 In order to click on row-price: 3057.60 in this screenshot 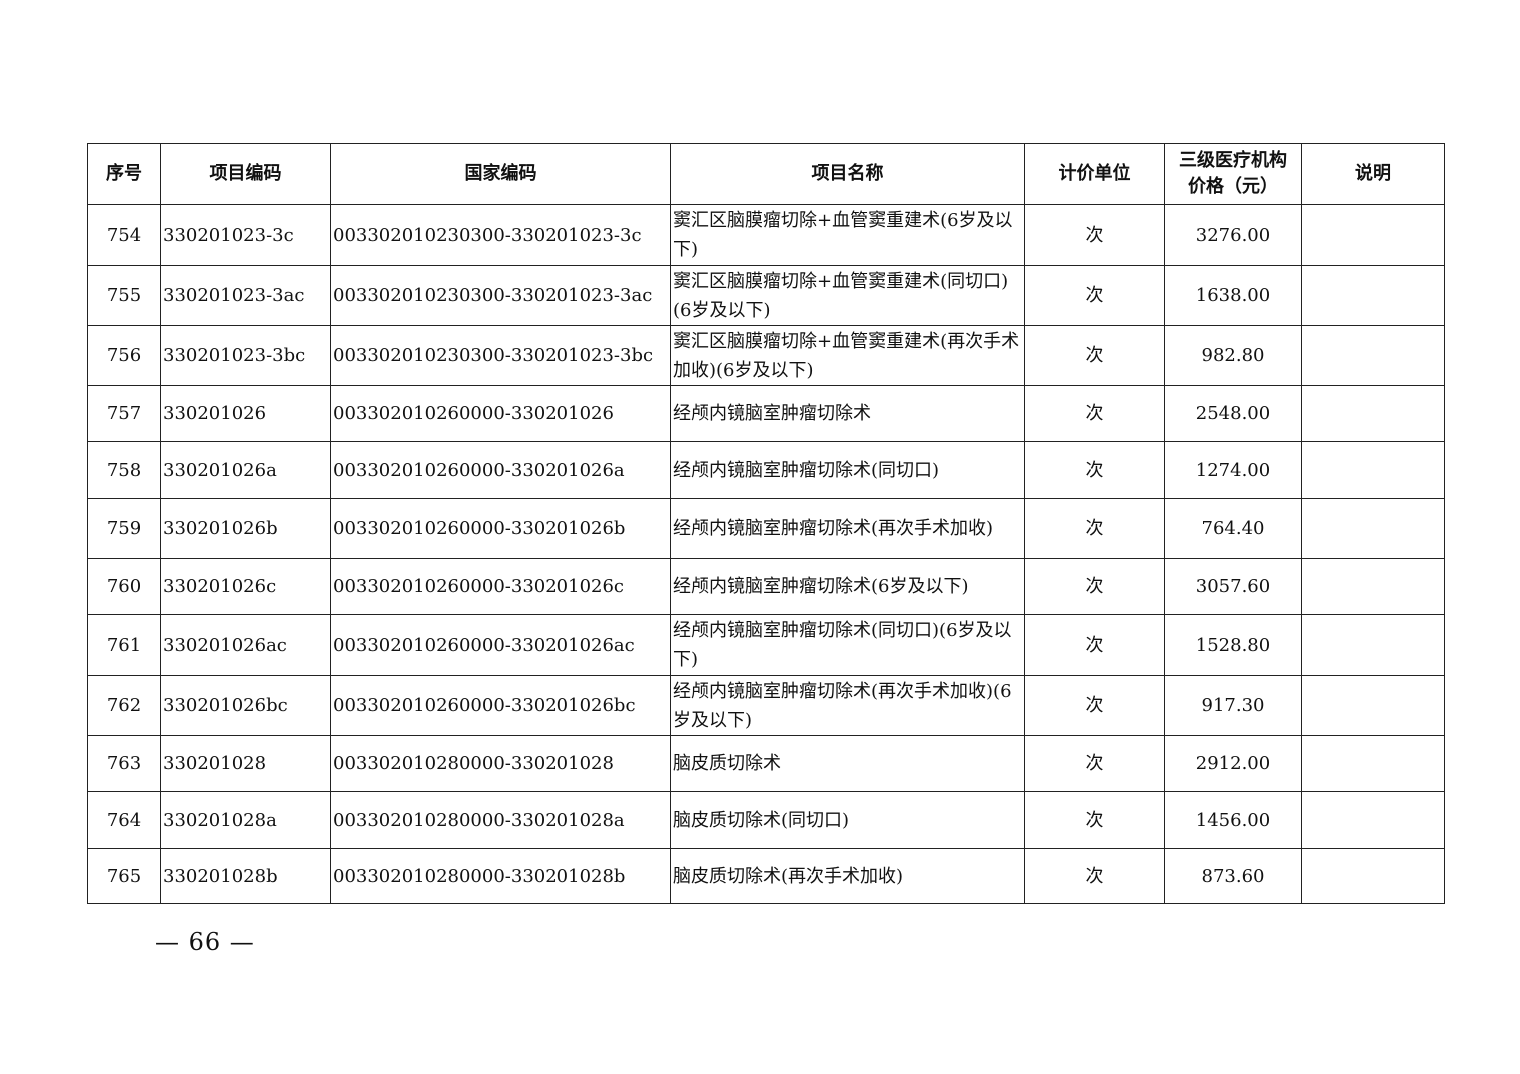, I will do `click(1233, 586)`.